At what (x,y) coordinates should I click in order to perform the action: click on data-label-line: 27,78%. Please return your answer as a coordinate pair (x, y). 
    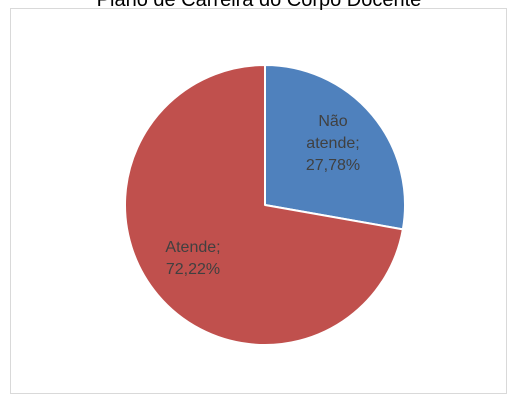
    Looking at the image, I should click on (333, 165).